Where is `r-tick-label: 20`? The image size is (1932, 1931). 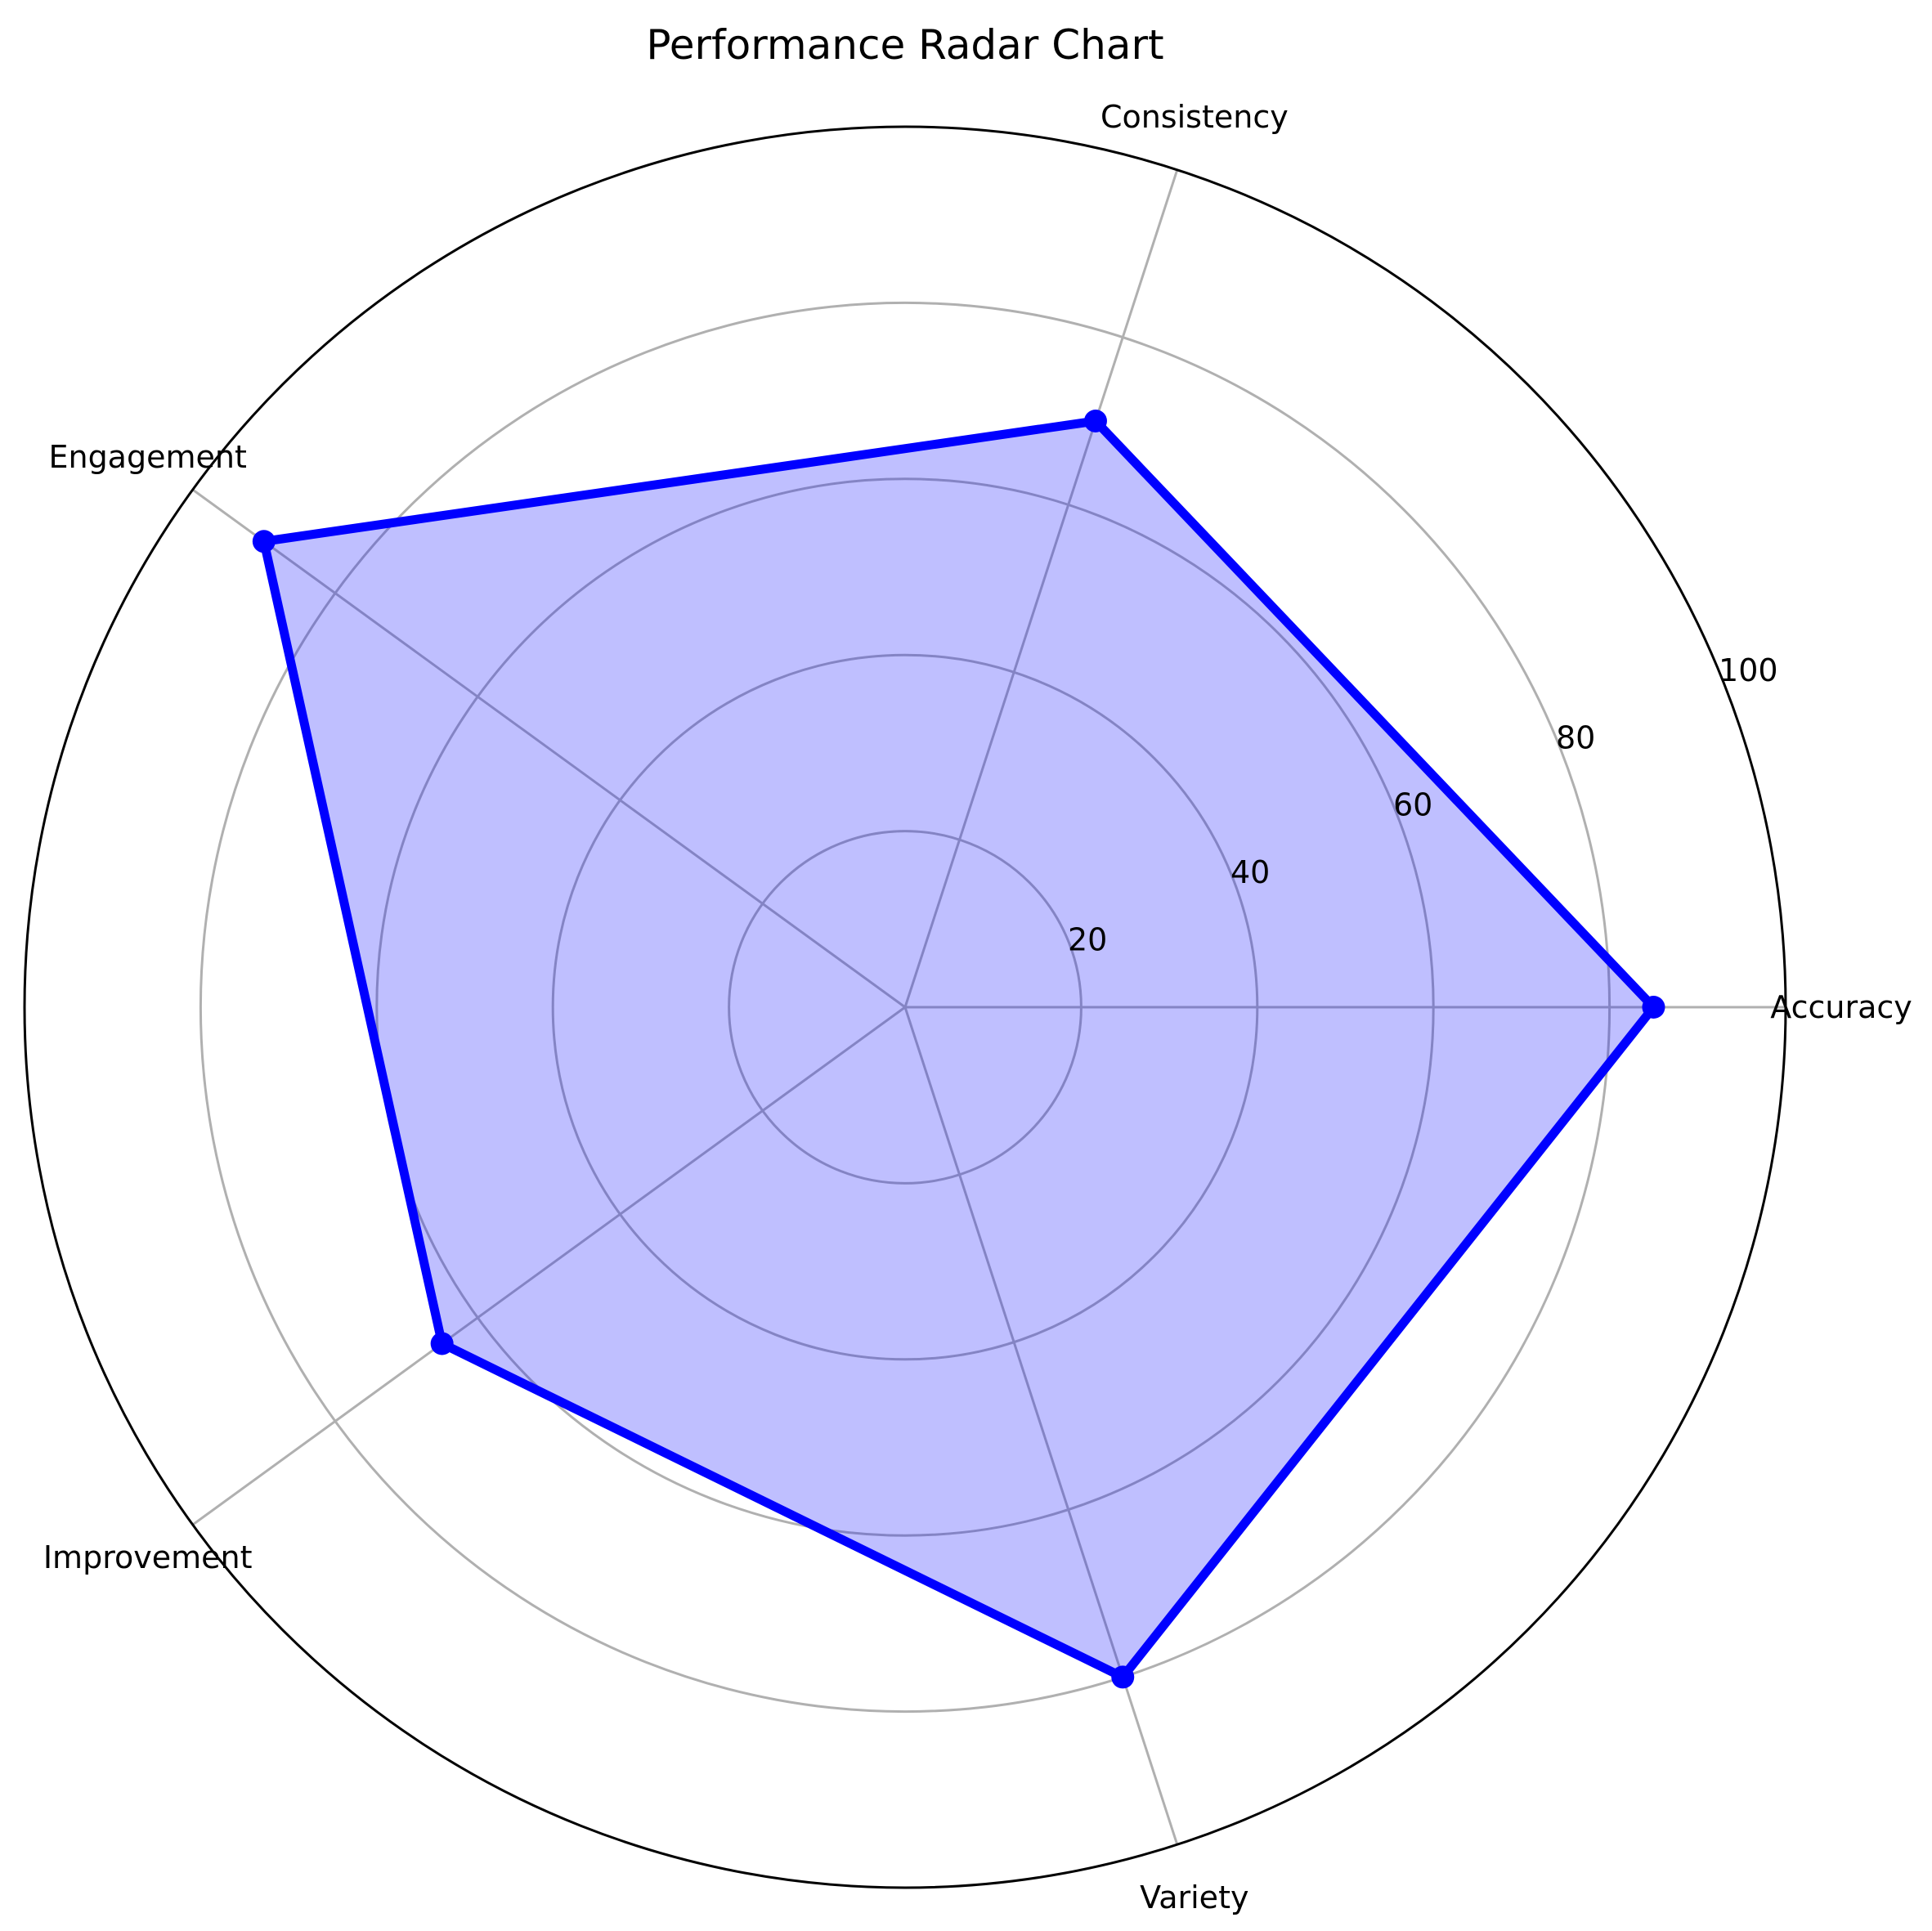 r-tick-label: 20 is located at coordinates (1087, 940).